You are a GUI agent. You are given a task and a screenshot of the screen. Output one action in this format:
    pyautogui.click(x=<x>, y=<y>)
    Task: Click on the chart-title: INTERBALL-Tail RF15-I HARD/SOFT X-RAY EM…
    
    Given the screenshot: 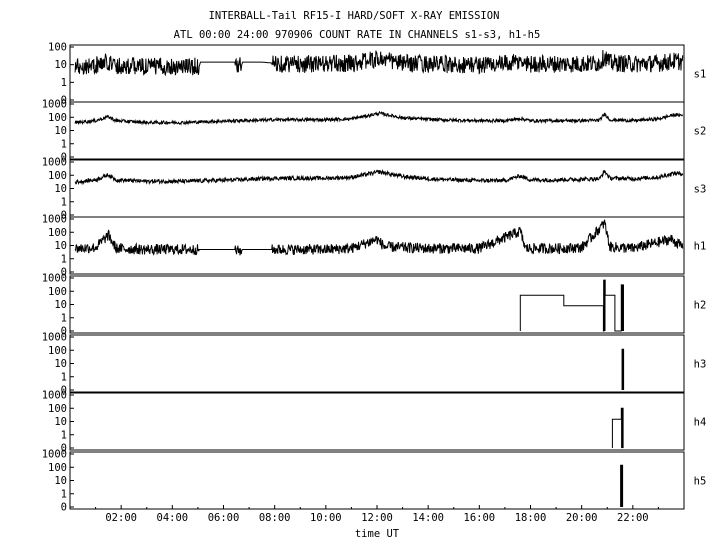 What is the action you would take?
    pyautogui.click(x=354, y=16)
    